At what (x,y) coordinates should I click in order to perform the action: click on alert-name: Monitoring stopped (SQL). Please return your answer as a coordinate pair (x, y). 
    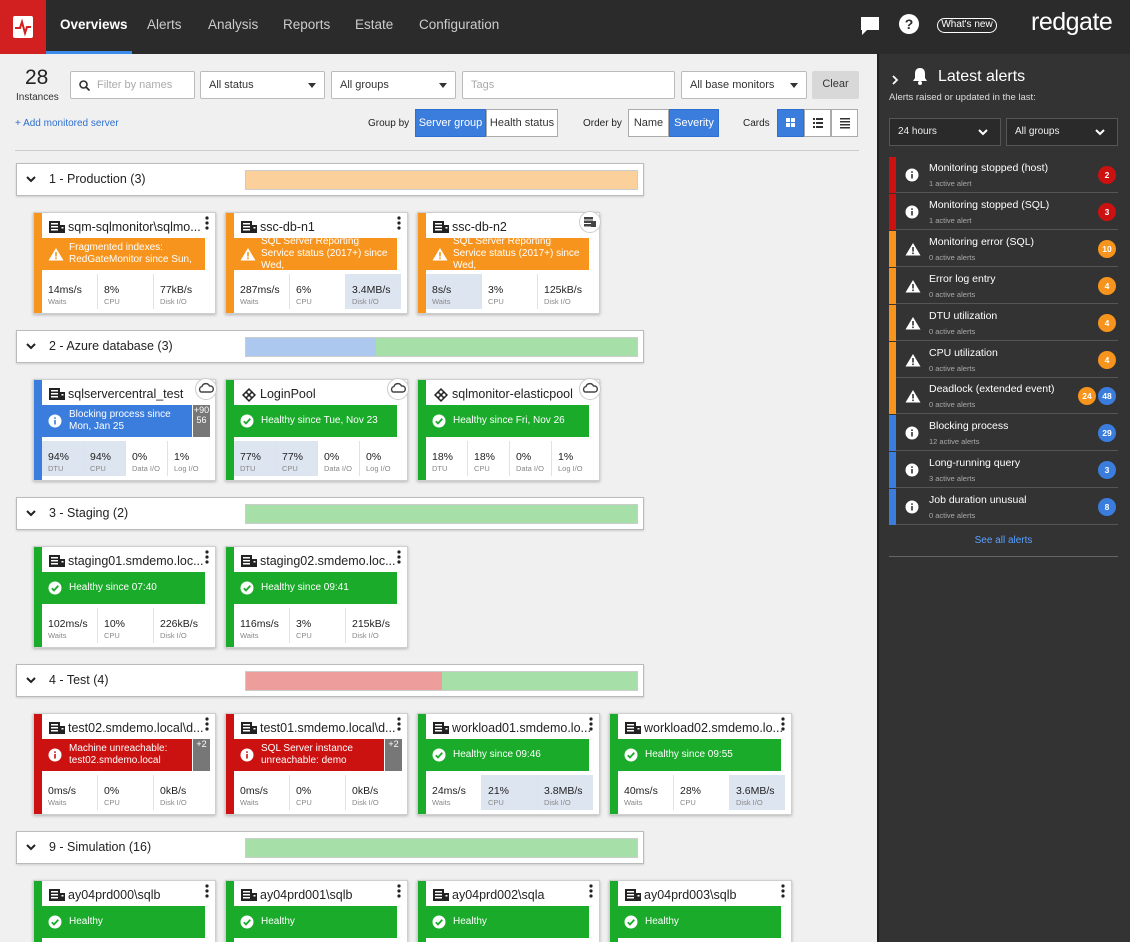
    Looking at the image, I should click on (989, 204).